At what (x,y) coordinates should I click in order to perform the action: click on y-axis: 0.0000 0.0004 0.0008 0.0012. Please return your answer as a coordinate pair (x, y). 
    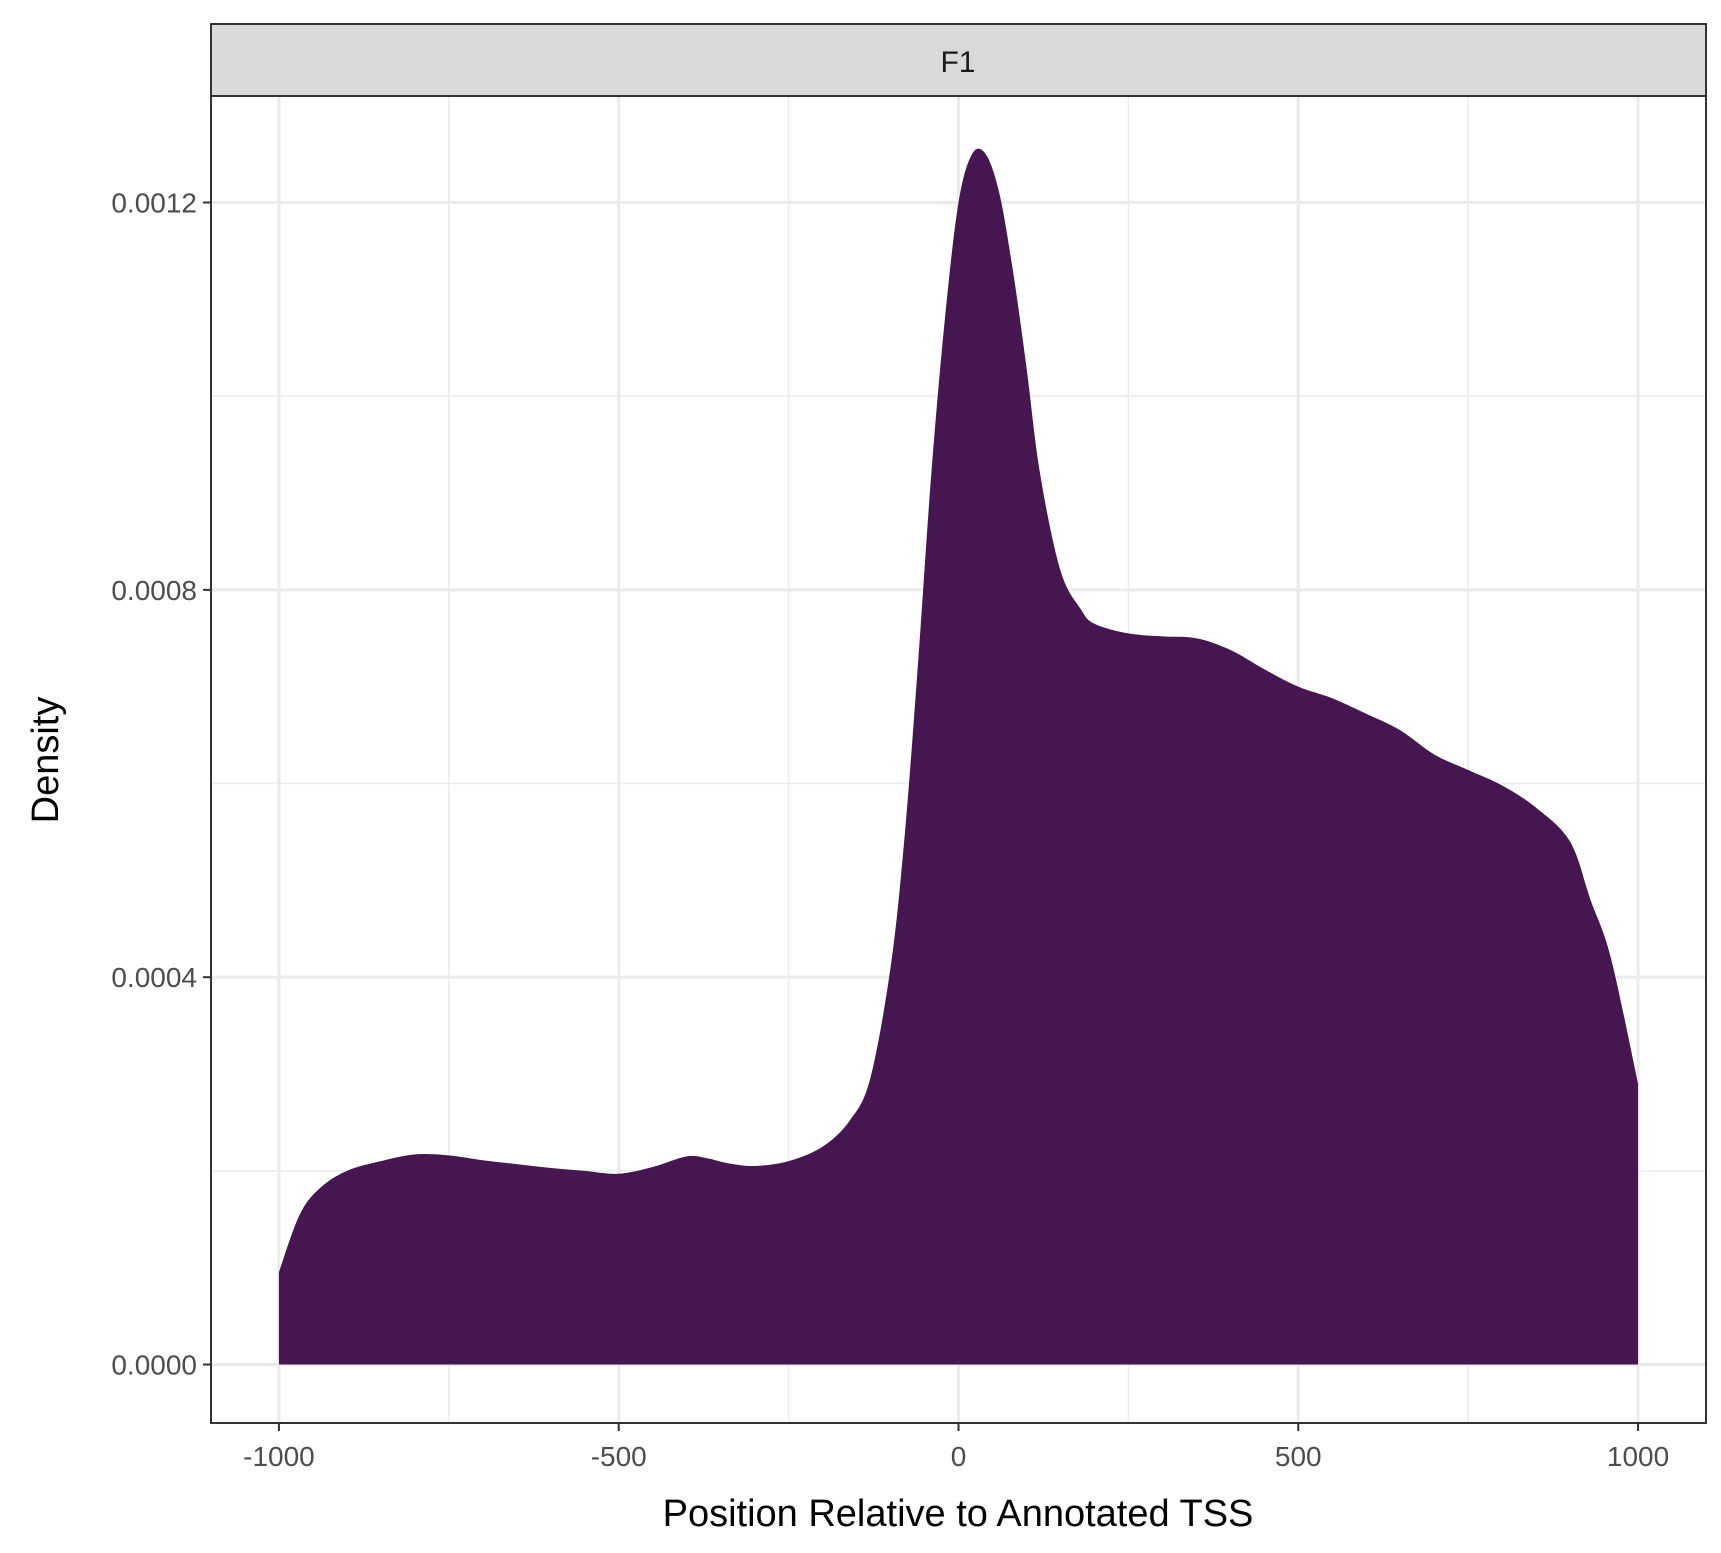
    Looking at the image, I should click on (161, 784).